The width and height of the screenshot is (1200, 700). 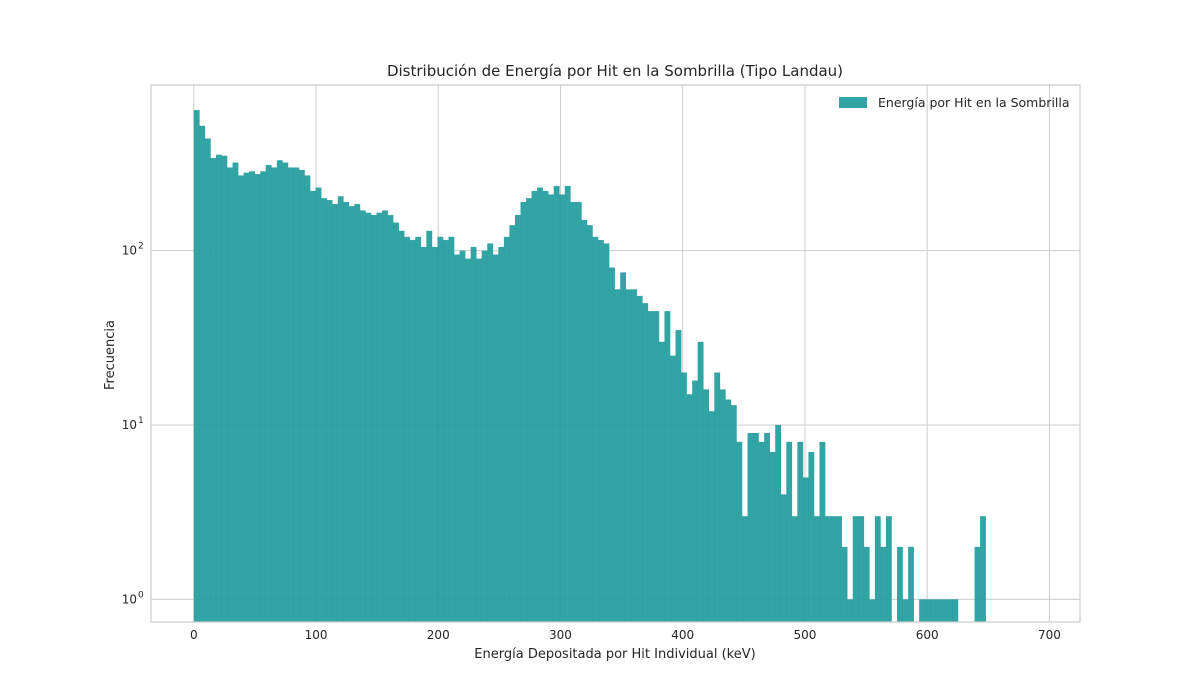 I want to click on y-tick-label: 10 2, so click(x=133, y=250).